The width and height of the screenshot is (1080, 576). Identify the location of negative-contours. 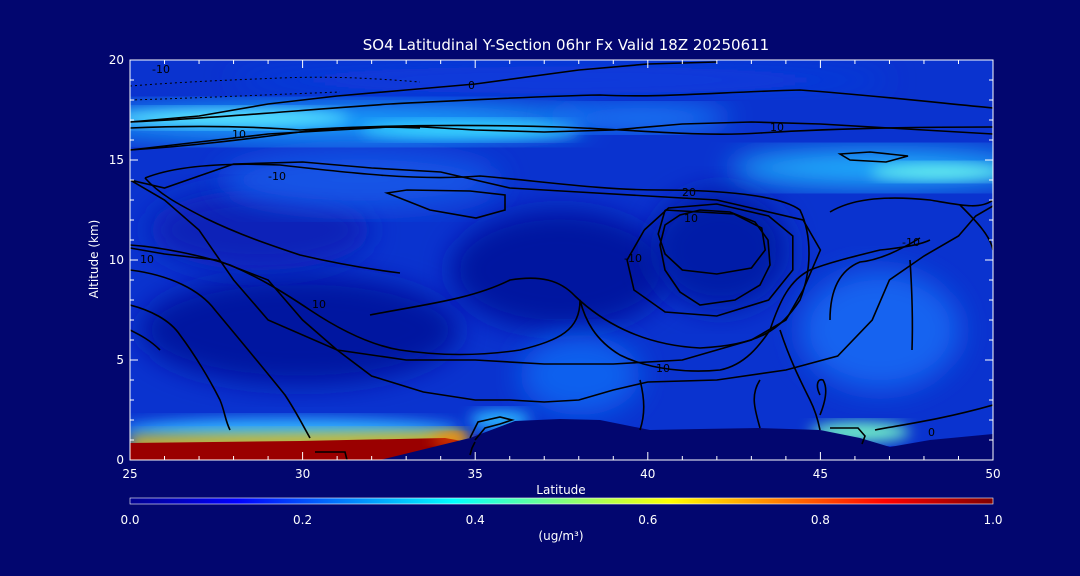
(275, 88).